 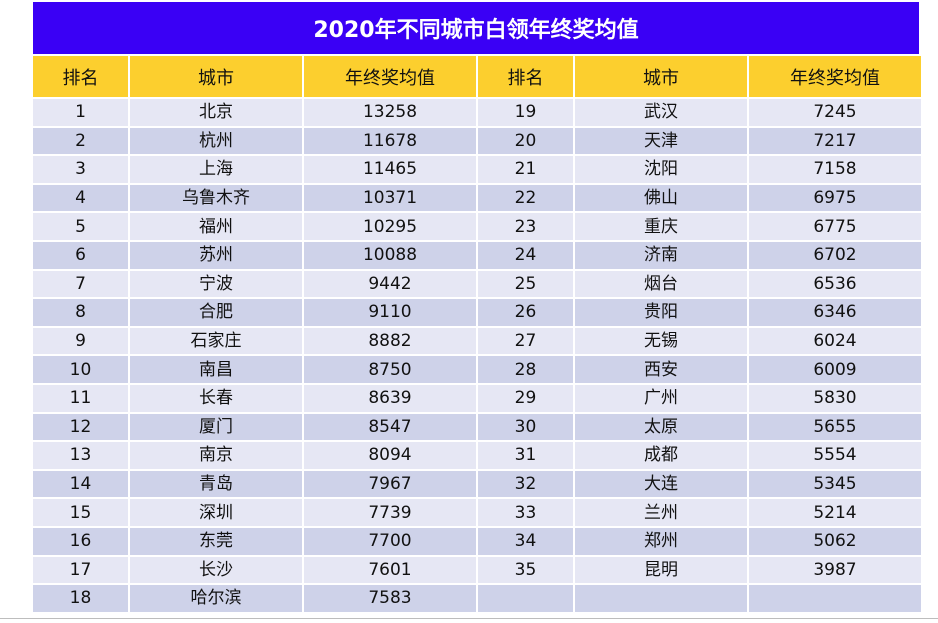 I want to click on cell-value-left: 10295, so click(x=390, y=226).